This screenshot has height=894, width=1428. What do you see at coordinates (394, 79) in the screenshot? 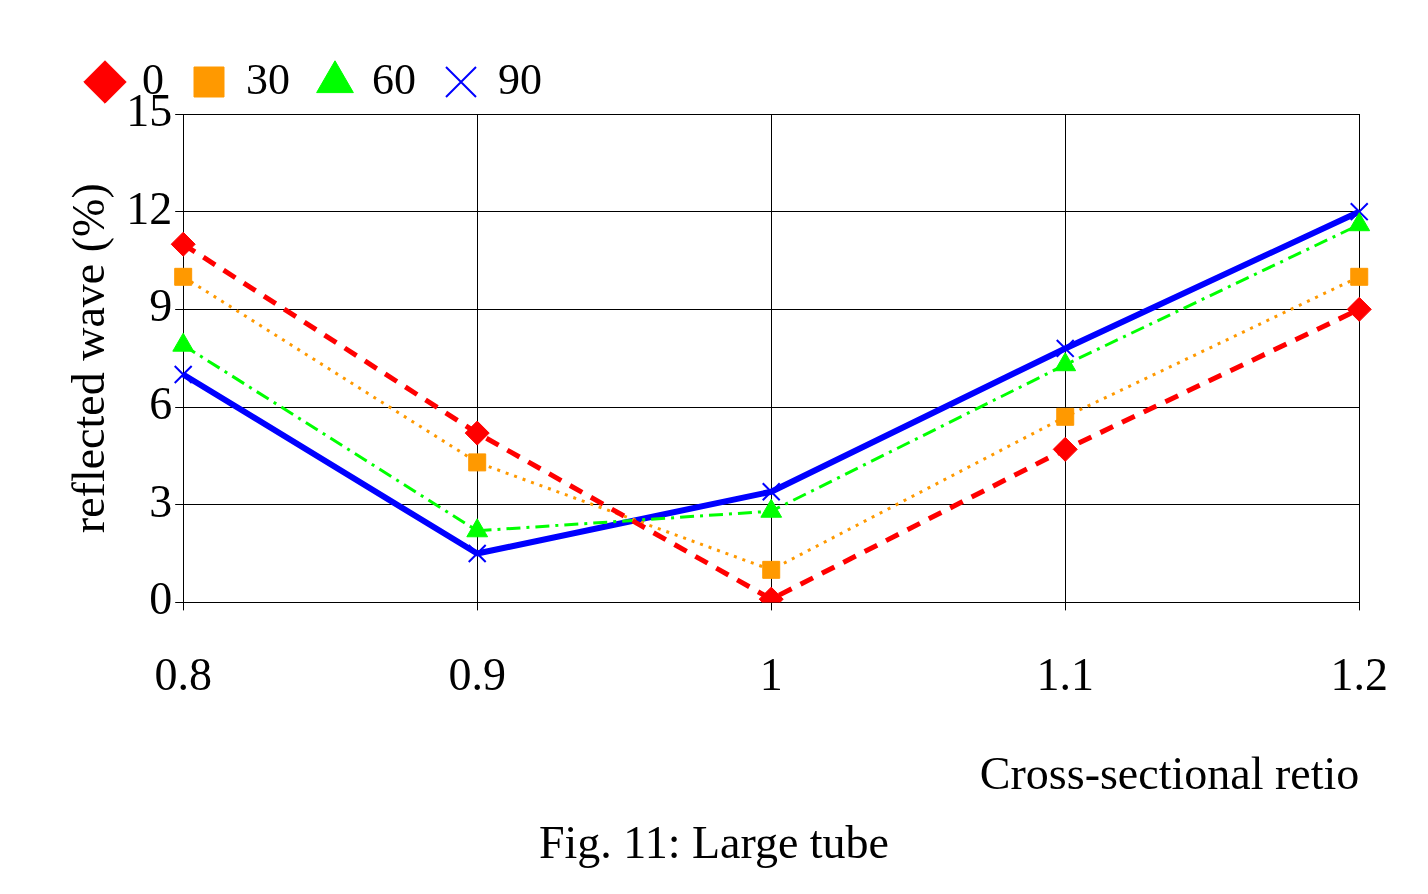
I see `legend-label: 60` at bounding box center [394, 79].